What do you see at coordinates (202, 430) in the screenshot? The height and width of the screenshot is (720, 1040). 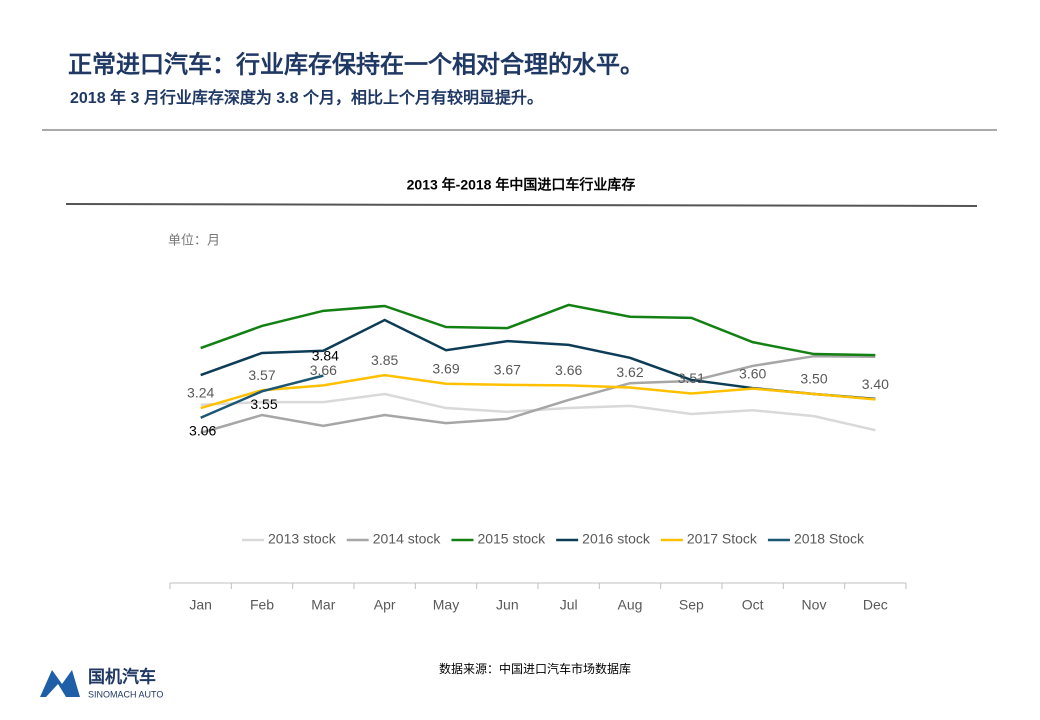 I see `data-label: 3.06` at bounding box center [202, 430].